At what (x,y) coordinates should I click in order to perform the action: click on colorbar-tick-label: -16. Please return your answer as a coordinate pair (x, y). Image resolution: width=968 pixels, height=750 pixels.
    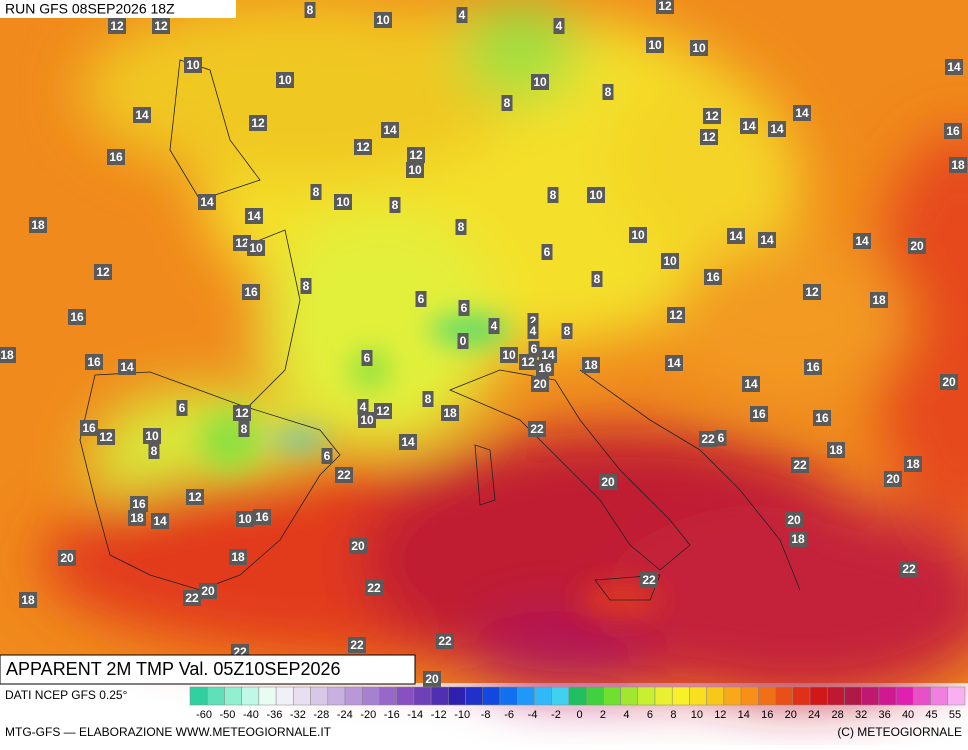
    Looking at the image, I should click on (392, 715).